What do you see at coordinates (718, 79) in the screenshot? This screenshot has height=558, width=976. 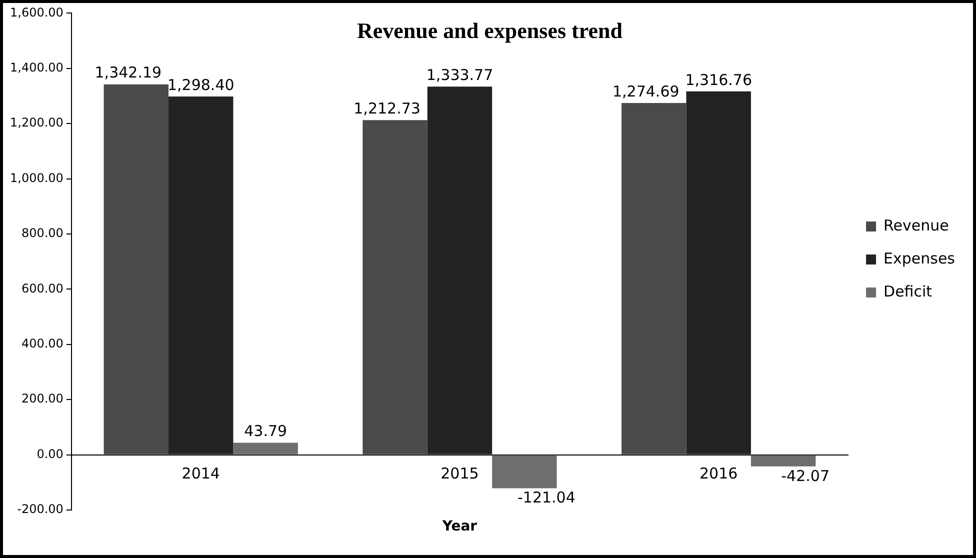 I see `data-label: 1,316.76` at bounding box center [718, 79].